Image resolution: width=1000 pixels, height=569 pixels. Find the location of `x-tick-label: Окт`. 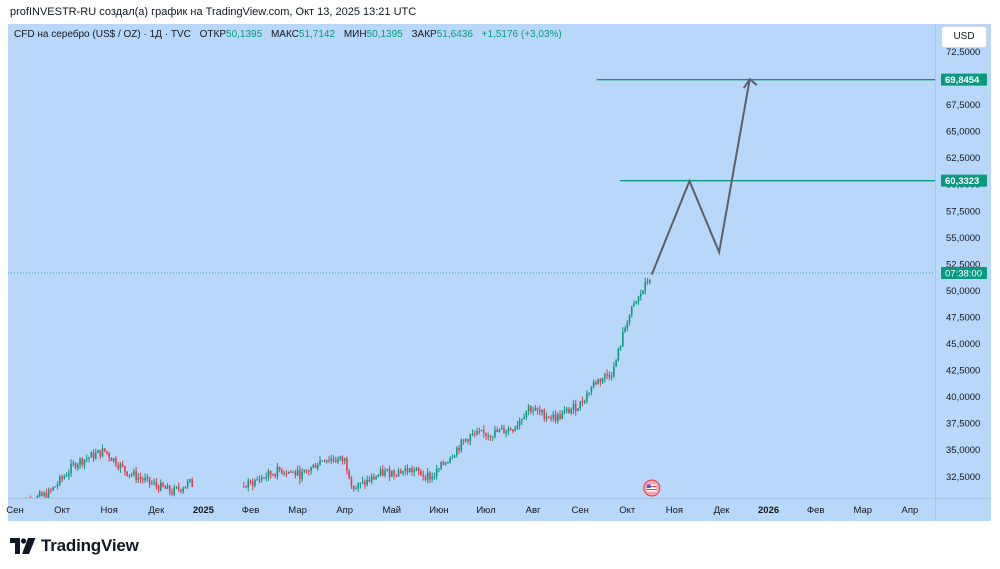

x-tick-label: Окт is located at coordinates (62, 510).